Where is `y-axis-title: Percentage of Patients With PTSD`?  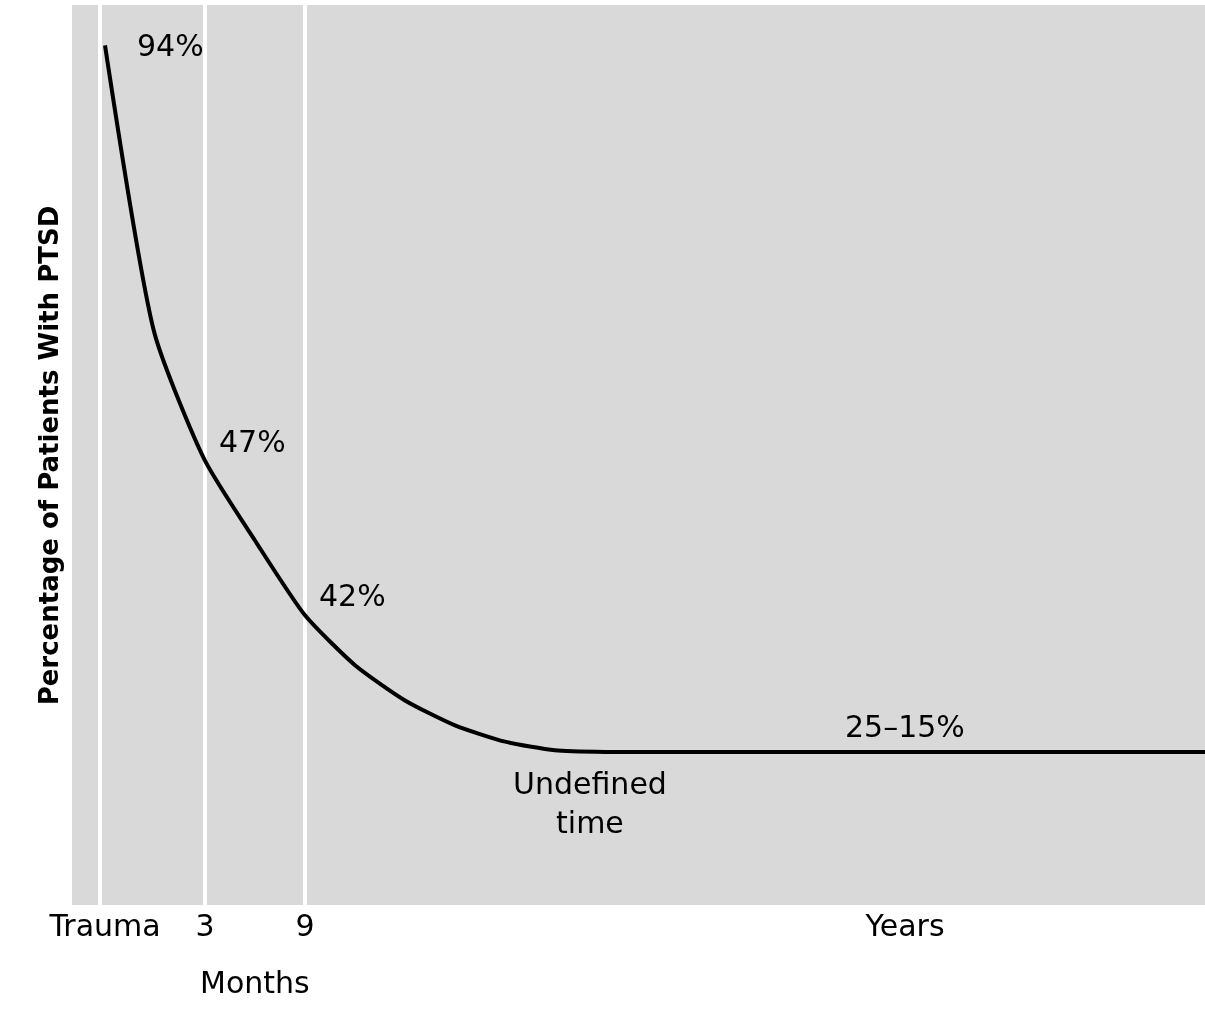 y-axis-title: Percentage of Patients With PTSD is located at coordinates (49, 455).